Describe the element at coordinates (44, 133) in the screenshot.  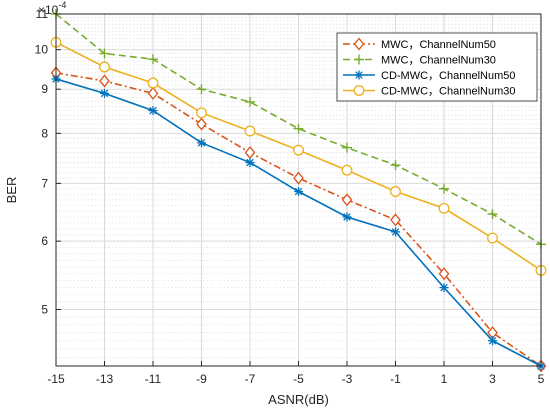
I see `y-tick-label: 8` at that location.